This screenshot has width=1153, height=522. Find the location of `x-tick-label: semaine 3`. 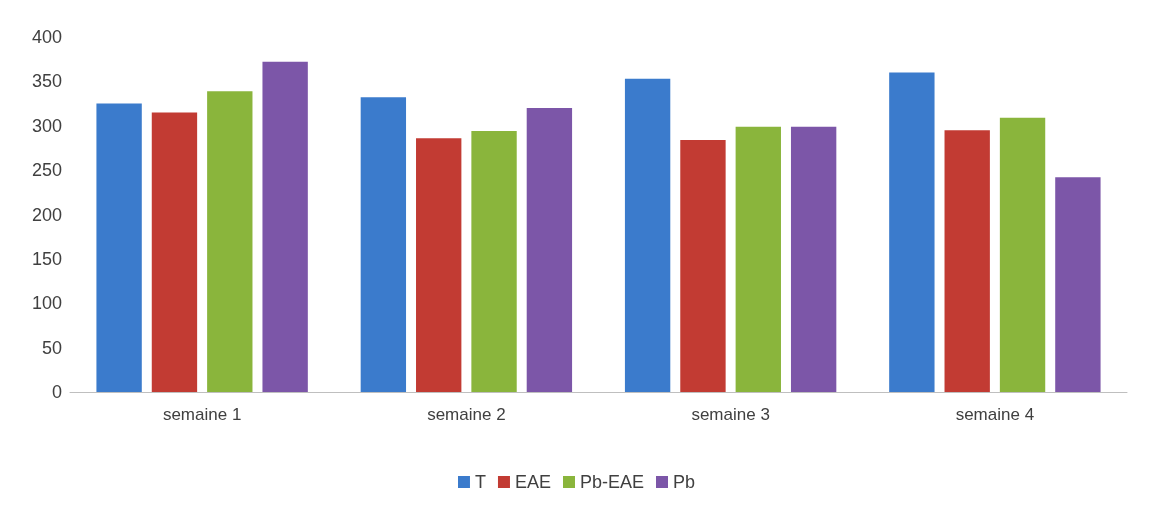

x-tick-label: semaine 3 is located at coordinates (730, 414).